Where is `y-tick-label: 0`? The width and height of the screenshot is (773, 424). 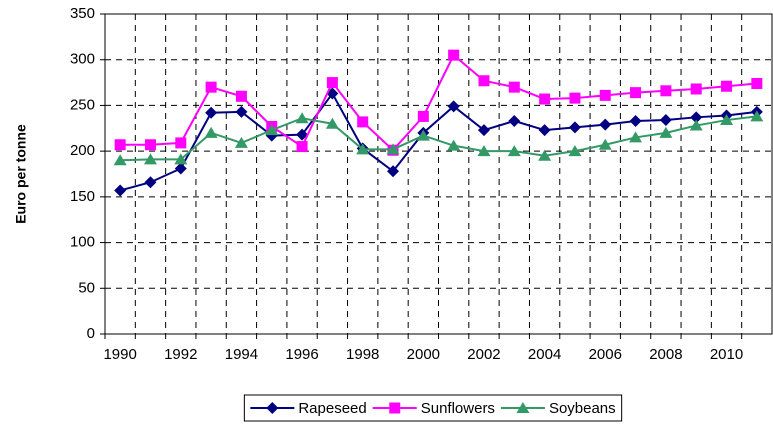 y-tick-label: 0 is located at coordinates (91, 333).